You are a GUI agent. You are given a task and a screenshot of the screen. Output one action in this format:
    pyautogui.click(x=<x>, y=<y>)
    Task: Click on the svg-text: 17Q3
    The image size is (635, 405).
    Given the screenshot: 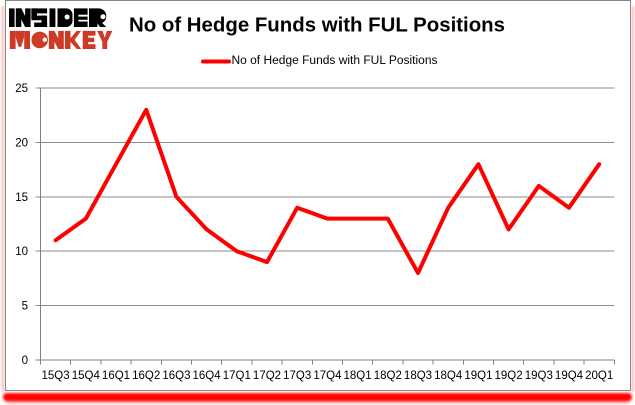 What is the action you would take?
    pyautogui.click(x=297, y=376)
    